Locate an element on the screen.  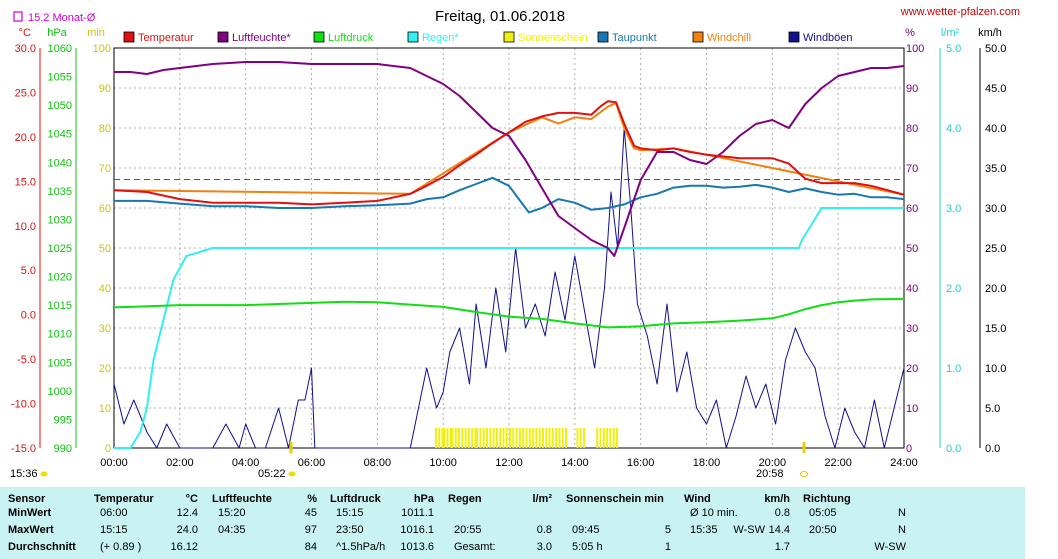
stats-humidity-time: 04:35 is located at coordinates (232, 530).